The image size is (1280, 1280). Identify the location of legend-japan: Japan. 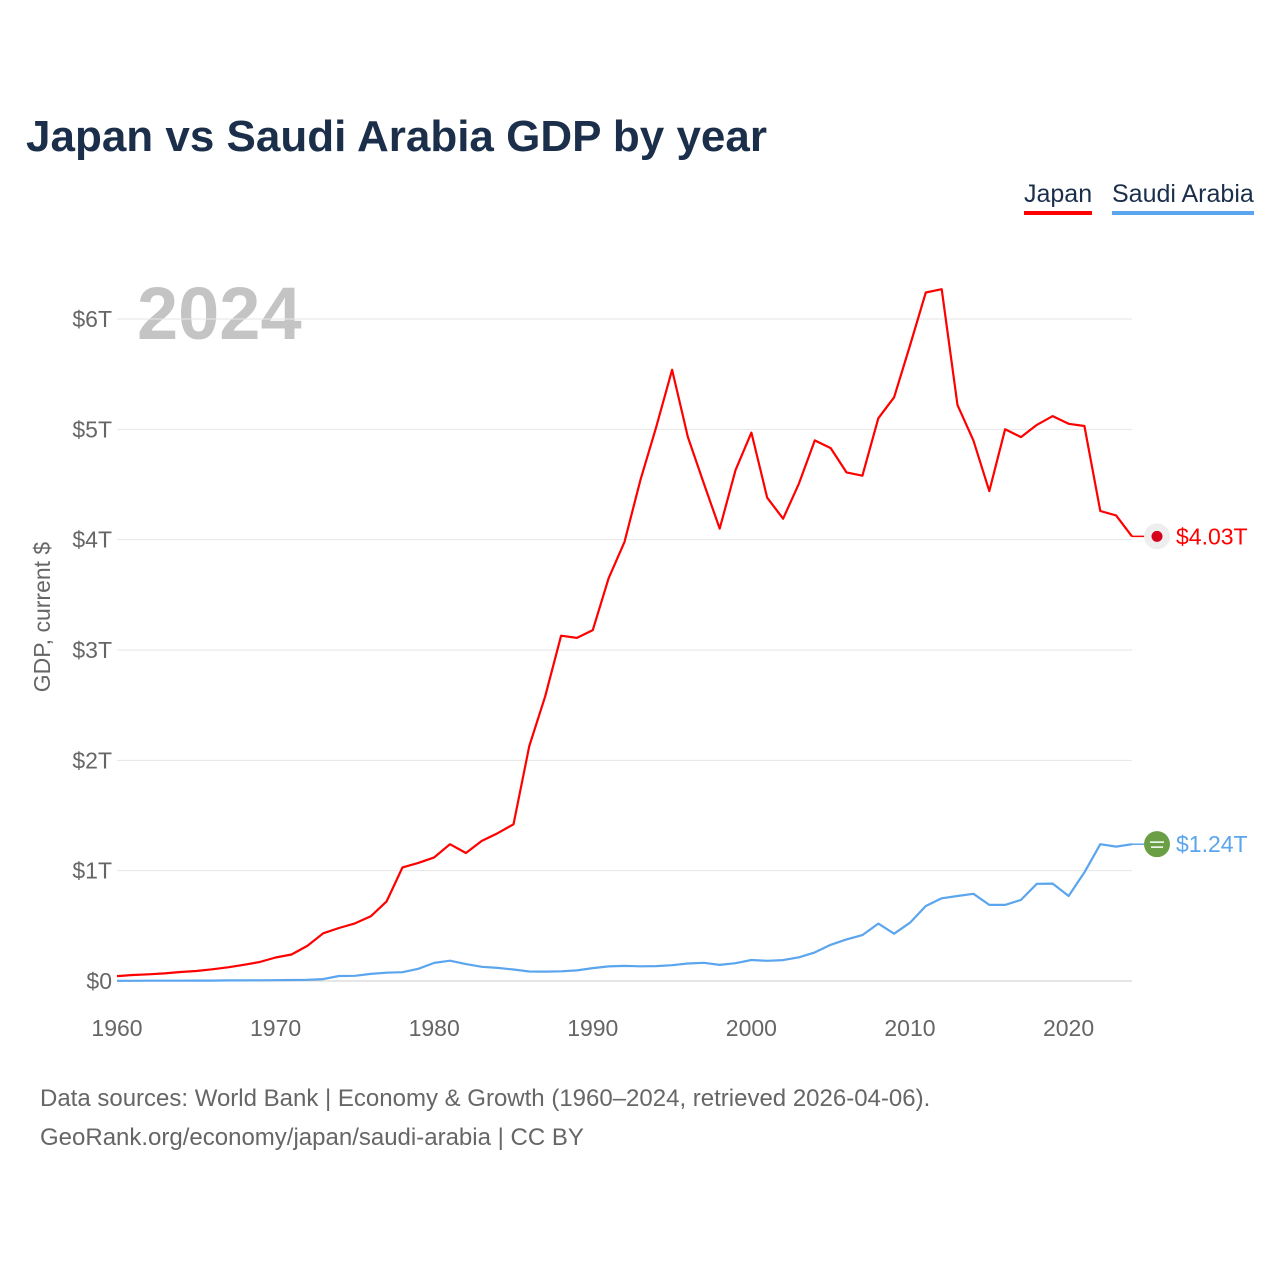
(1058, 197).